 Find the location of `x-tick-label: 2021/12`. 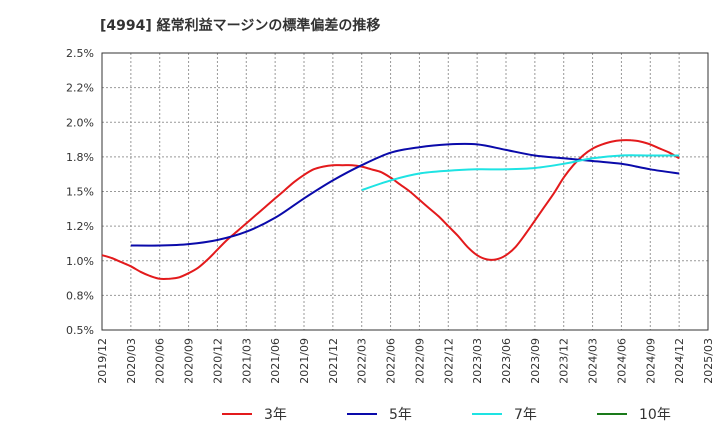

x-tick-label: 2021/12 is located at coordinates (333, 361).